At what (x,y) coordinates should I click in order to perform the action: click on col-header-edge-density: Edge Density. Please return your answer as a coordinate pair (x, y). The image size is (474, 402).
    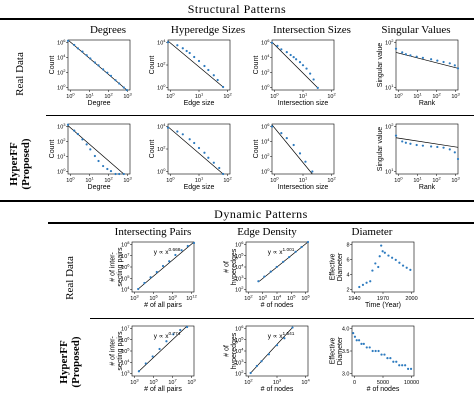
    Looking at the image, I should click on (267, 232).